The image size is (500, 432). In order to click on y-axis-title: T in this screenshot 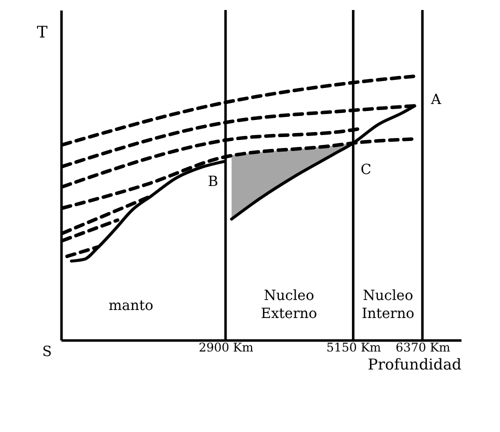, I will do `click(42, 32)`.